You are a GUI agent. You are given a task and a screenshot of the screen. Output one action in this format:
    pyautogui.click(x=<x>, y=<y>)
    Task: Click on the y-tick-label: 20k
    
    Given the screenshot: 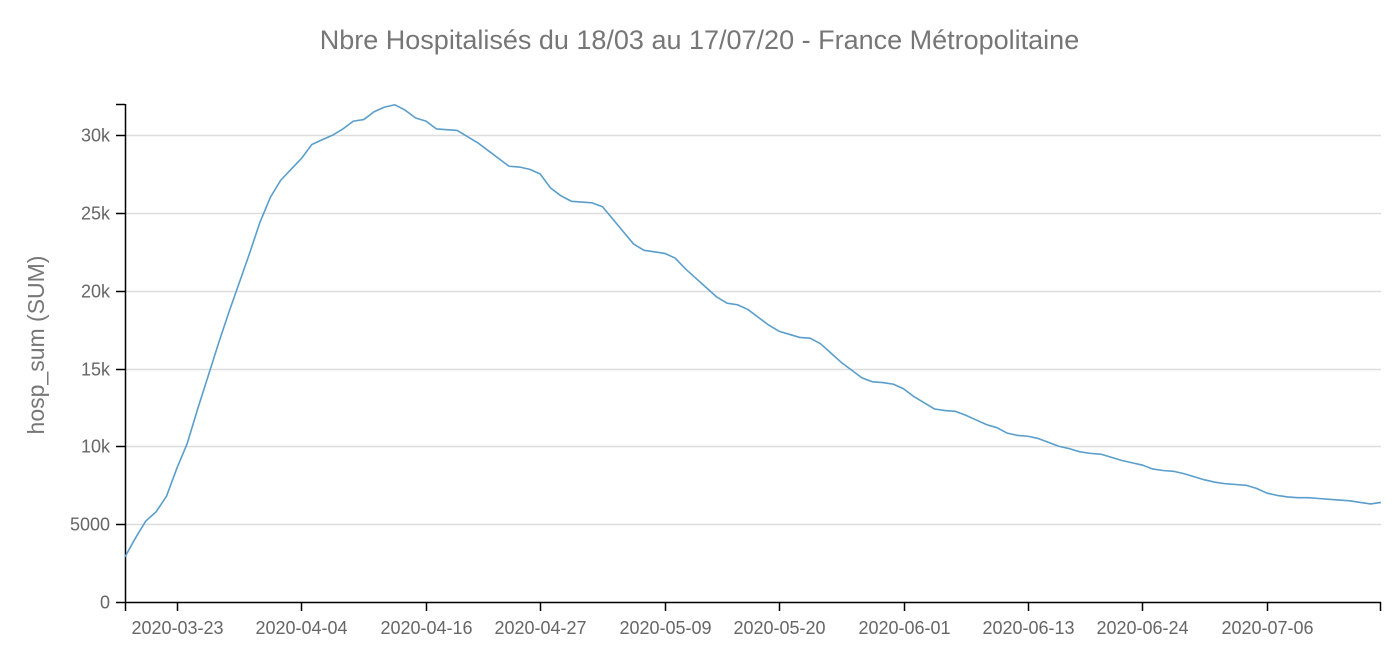 What is the action you would take?
    pyautogui.click(x=96, y=292)
    